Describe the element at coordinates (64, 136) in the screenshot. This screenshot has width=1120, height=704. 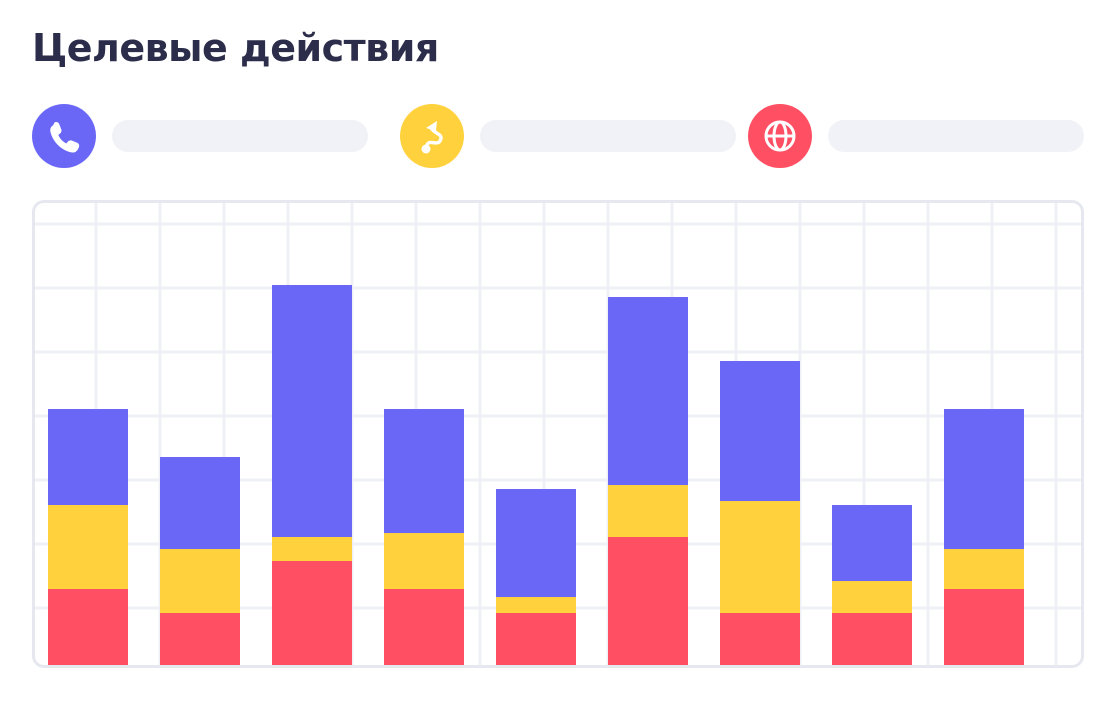
I see `phone-icon` at that location.